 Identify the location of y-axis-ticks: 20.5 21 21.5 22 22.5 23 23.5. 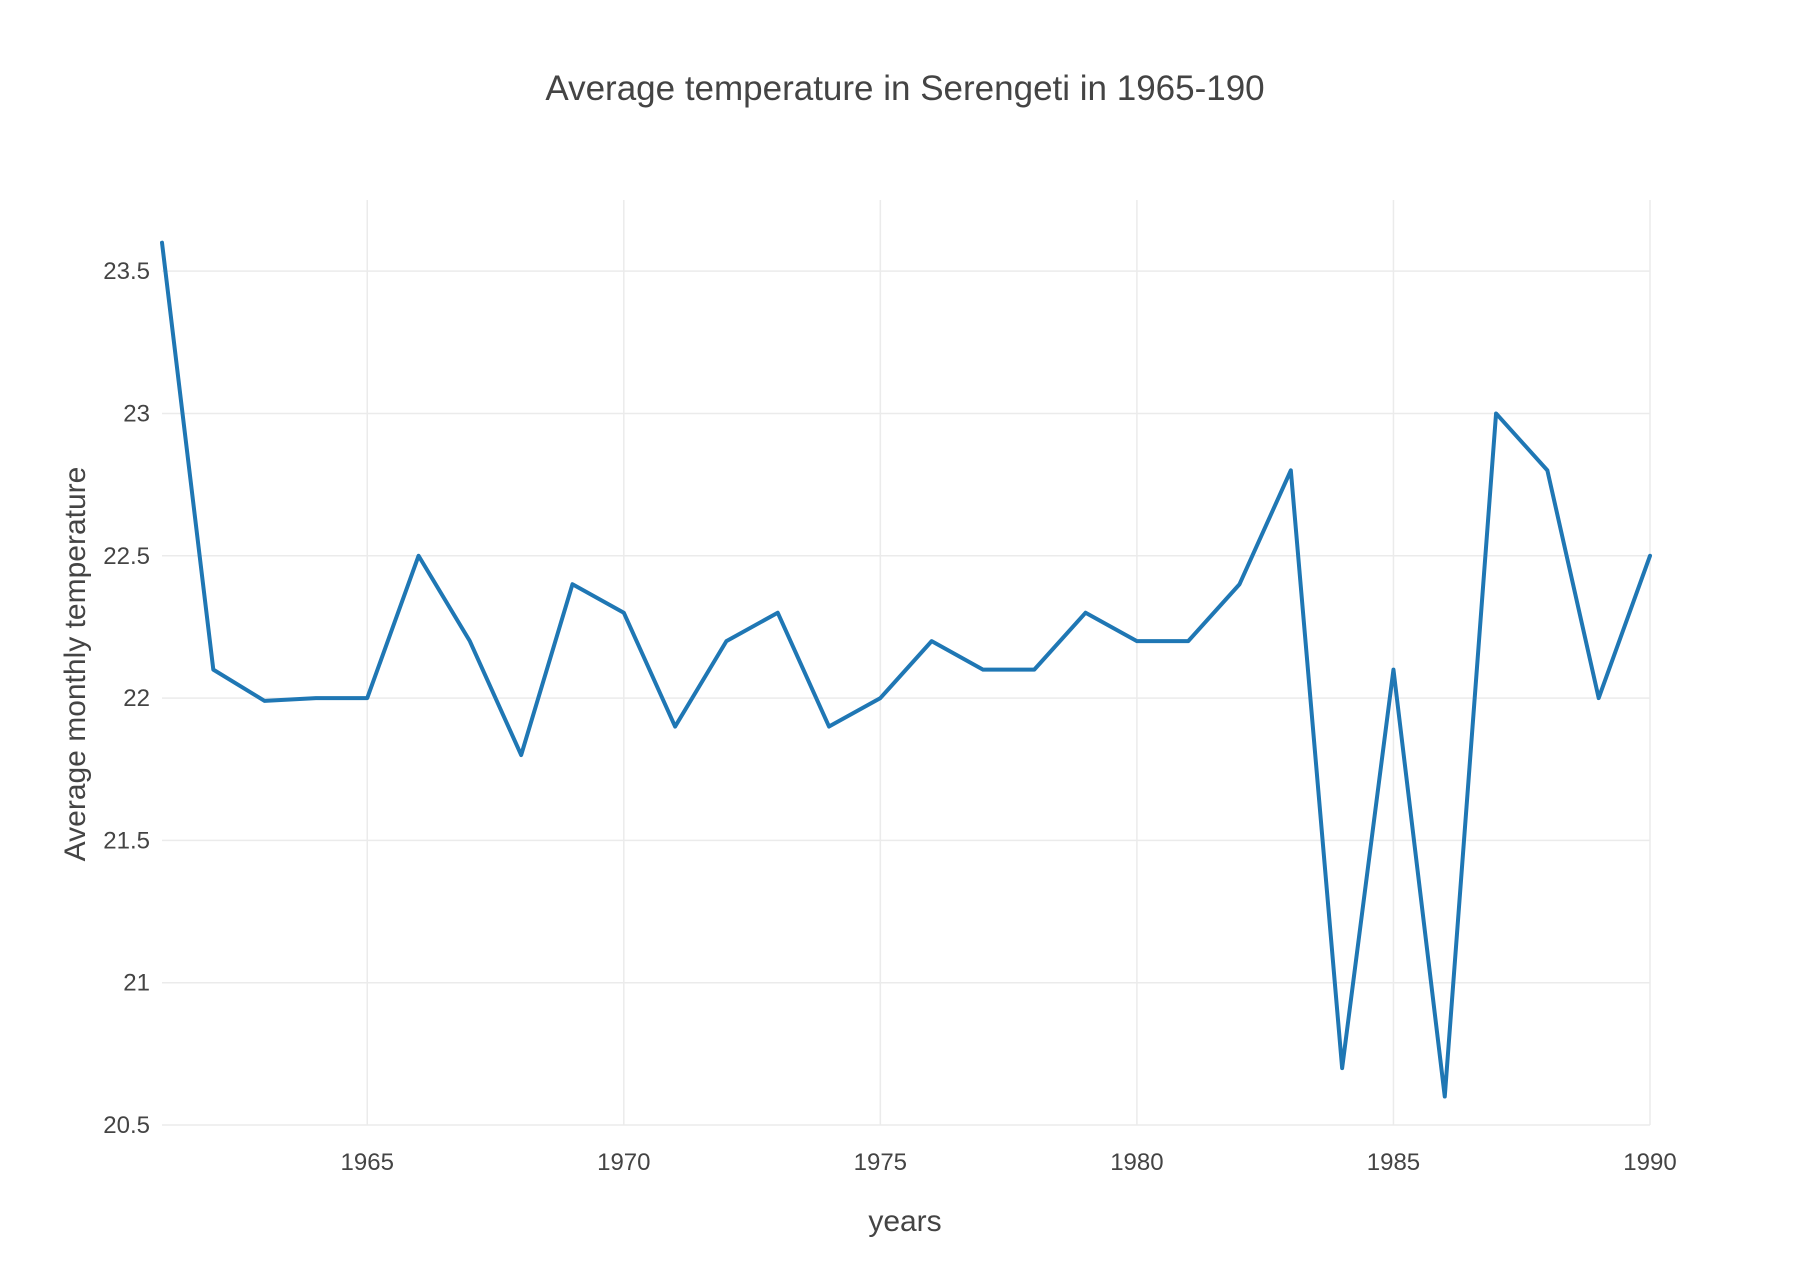
(126, 698).